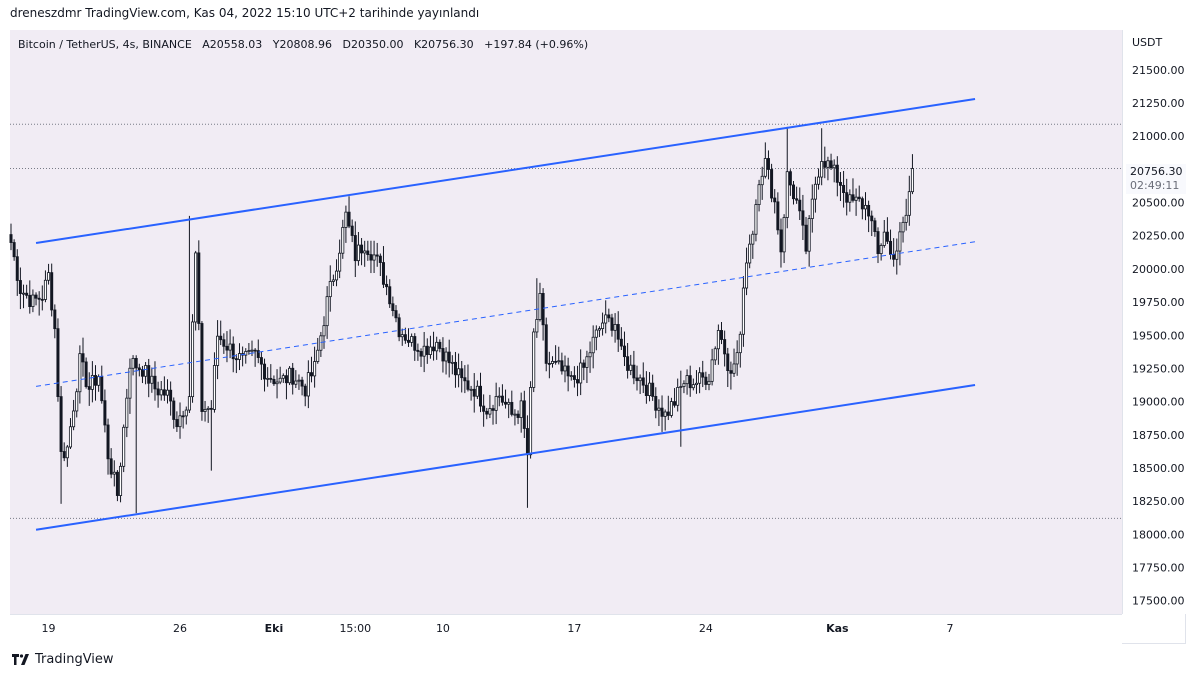 This screenshot has height=678, width=1200. Describe the element at coordinates (536, 44) in the screenshot. I see `legend-change: +197.84 (+0.96%)` at that location.